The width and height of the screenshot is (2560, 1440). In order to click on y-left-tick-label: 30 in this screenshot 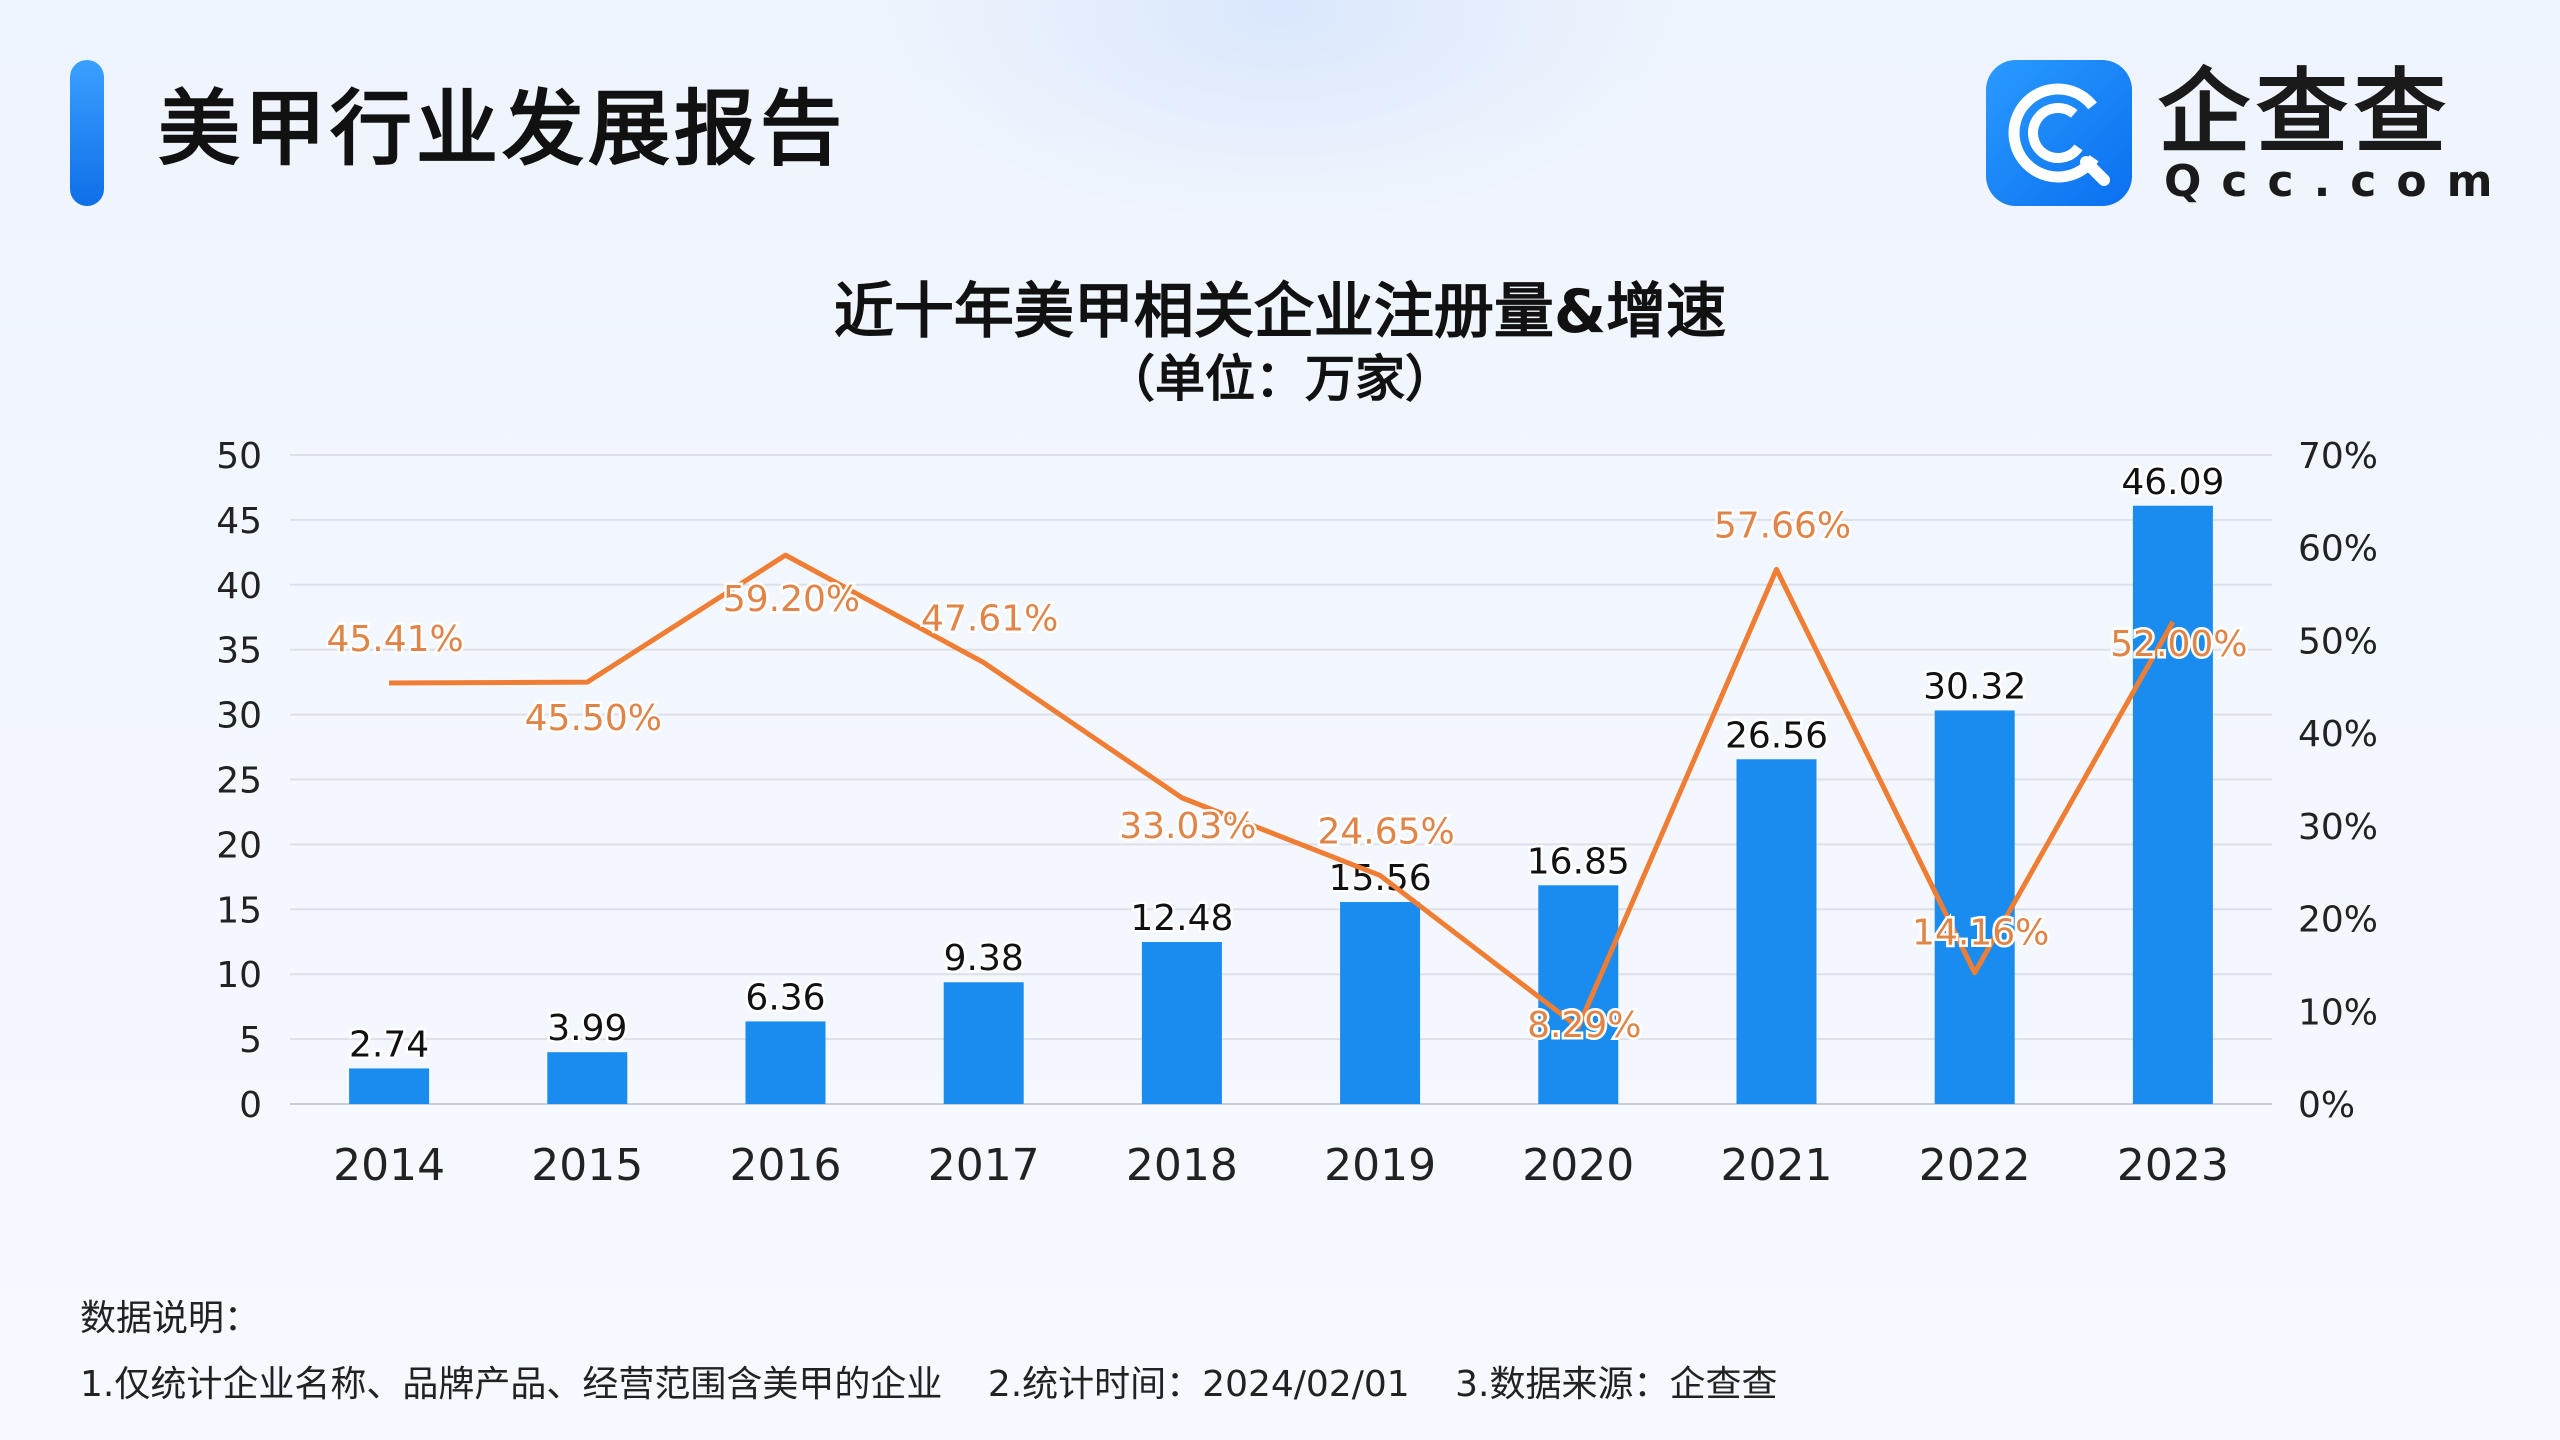, I will do `click(239, 716)`.